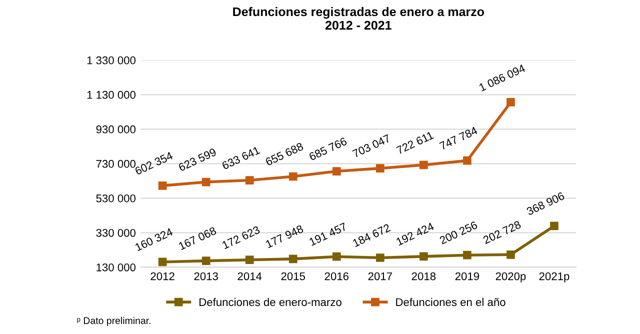 The image size is (640, 334). What do you see at coordinates (328, 149) in the screenshot?
I see `data-label: 685 766` at bounding box center [328, 149].